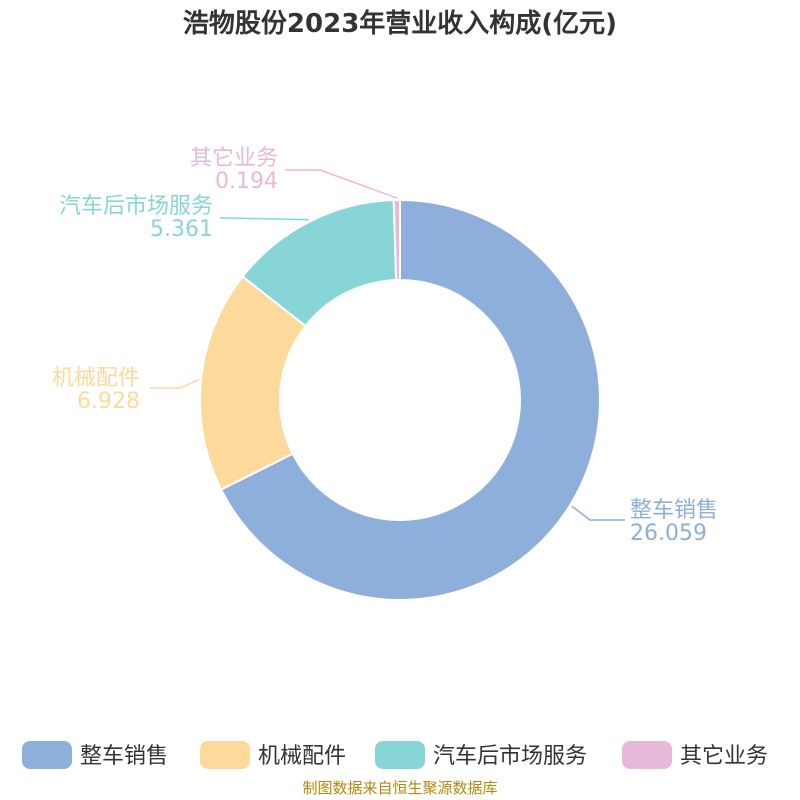 The image size is (800, 800). Describe the element at coordinates (510, 756) in the screenshot. I see `legend-label-2: 汽车后市场服务` at that location.